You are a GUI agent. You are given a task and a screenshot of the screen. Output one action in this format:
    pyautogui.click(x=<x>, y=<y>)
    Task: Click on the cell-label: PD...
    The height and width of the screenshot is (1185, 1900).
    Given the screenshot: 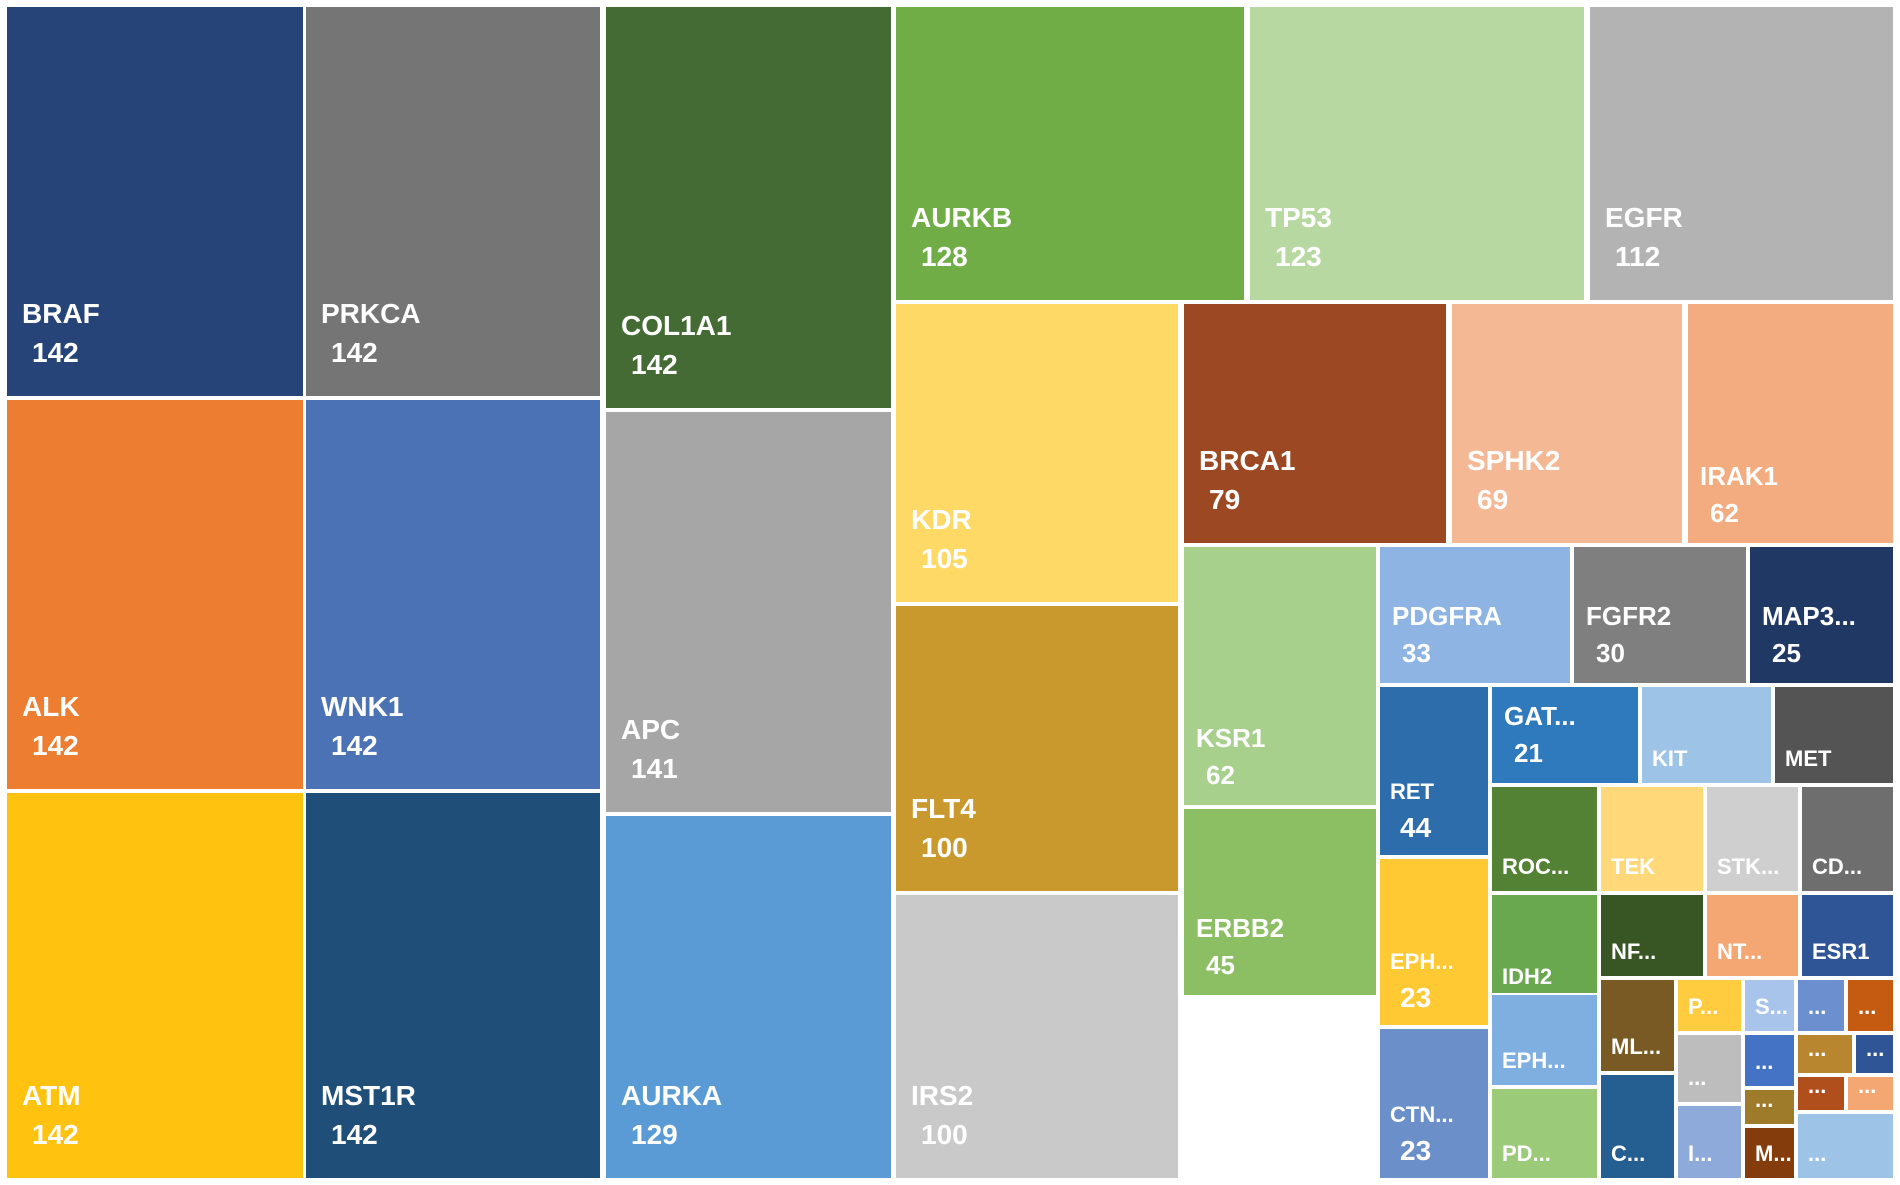 What is the action you would take?
    pyautogui.click(x=1526, y=1154)
    